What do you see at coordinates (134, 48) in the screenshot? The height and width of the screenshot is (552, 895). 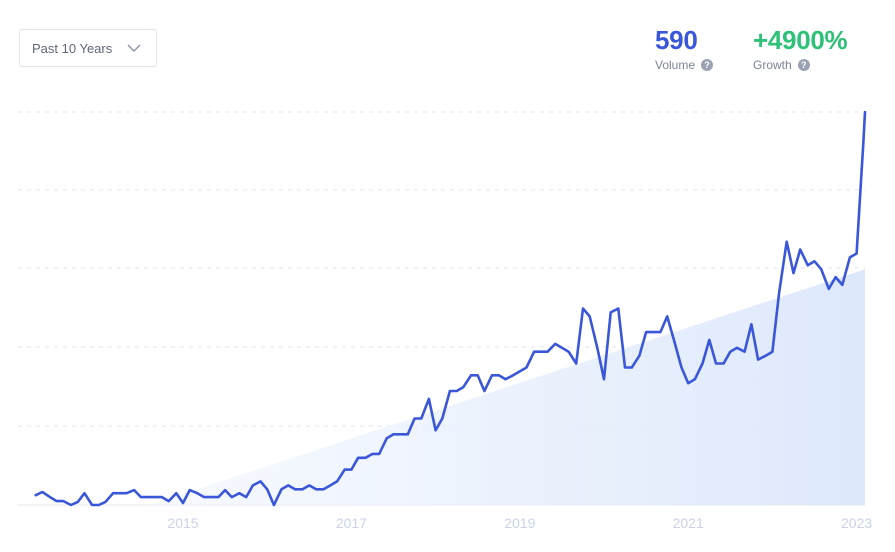 I see `chevron-down-icon` at bounding box center [134, 48].